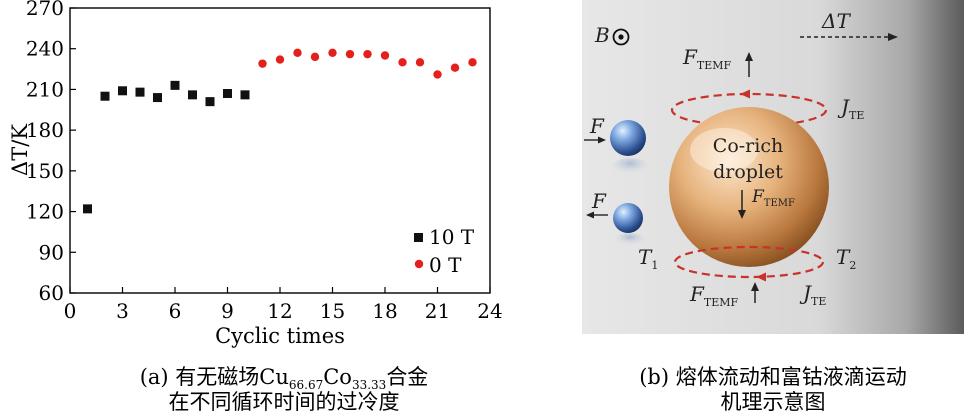 The height and width of the screenshot is (418, 964). I want to click on ball-large-reflection, so click(630, 167).